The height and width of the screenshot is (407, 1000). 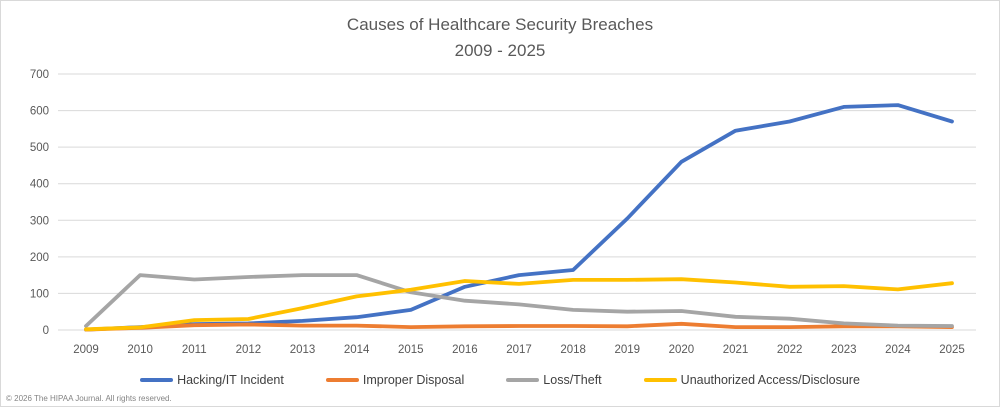 What do you see at coordinates (736, 350) in the screenshot?
I see `x-tick-label: 2021` at bounding box center [736, 350].